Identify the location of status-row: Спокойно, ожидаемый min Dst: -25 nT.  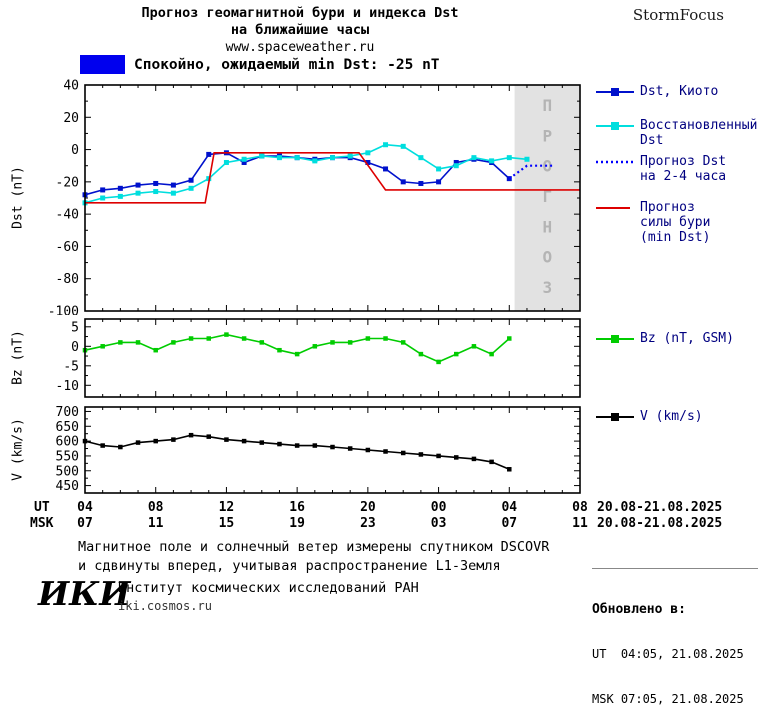
(260, 64).